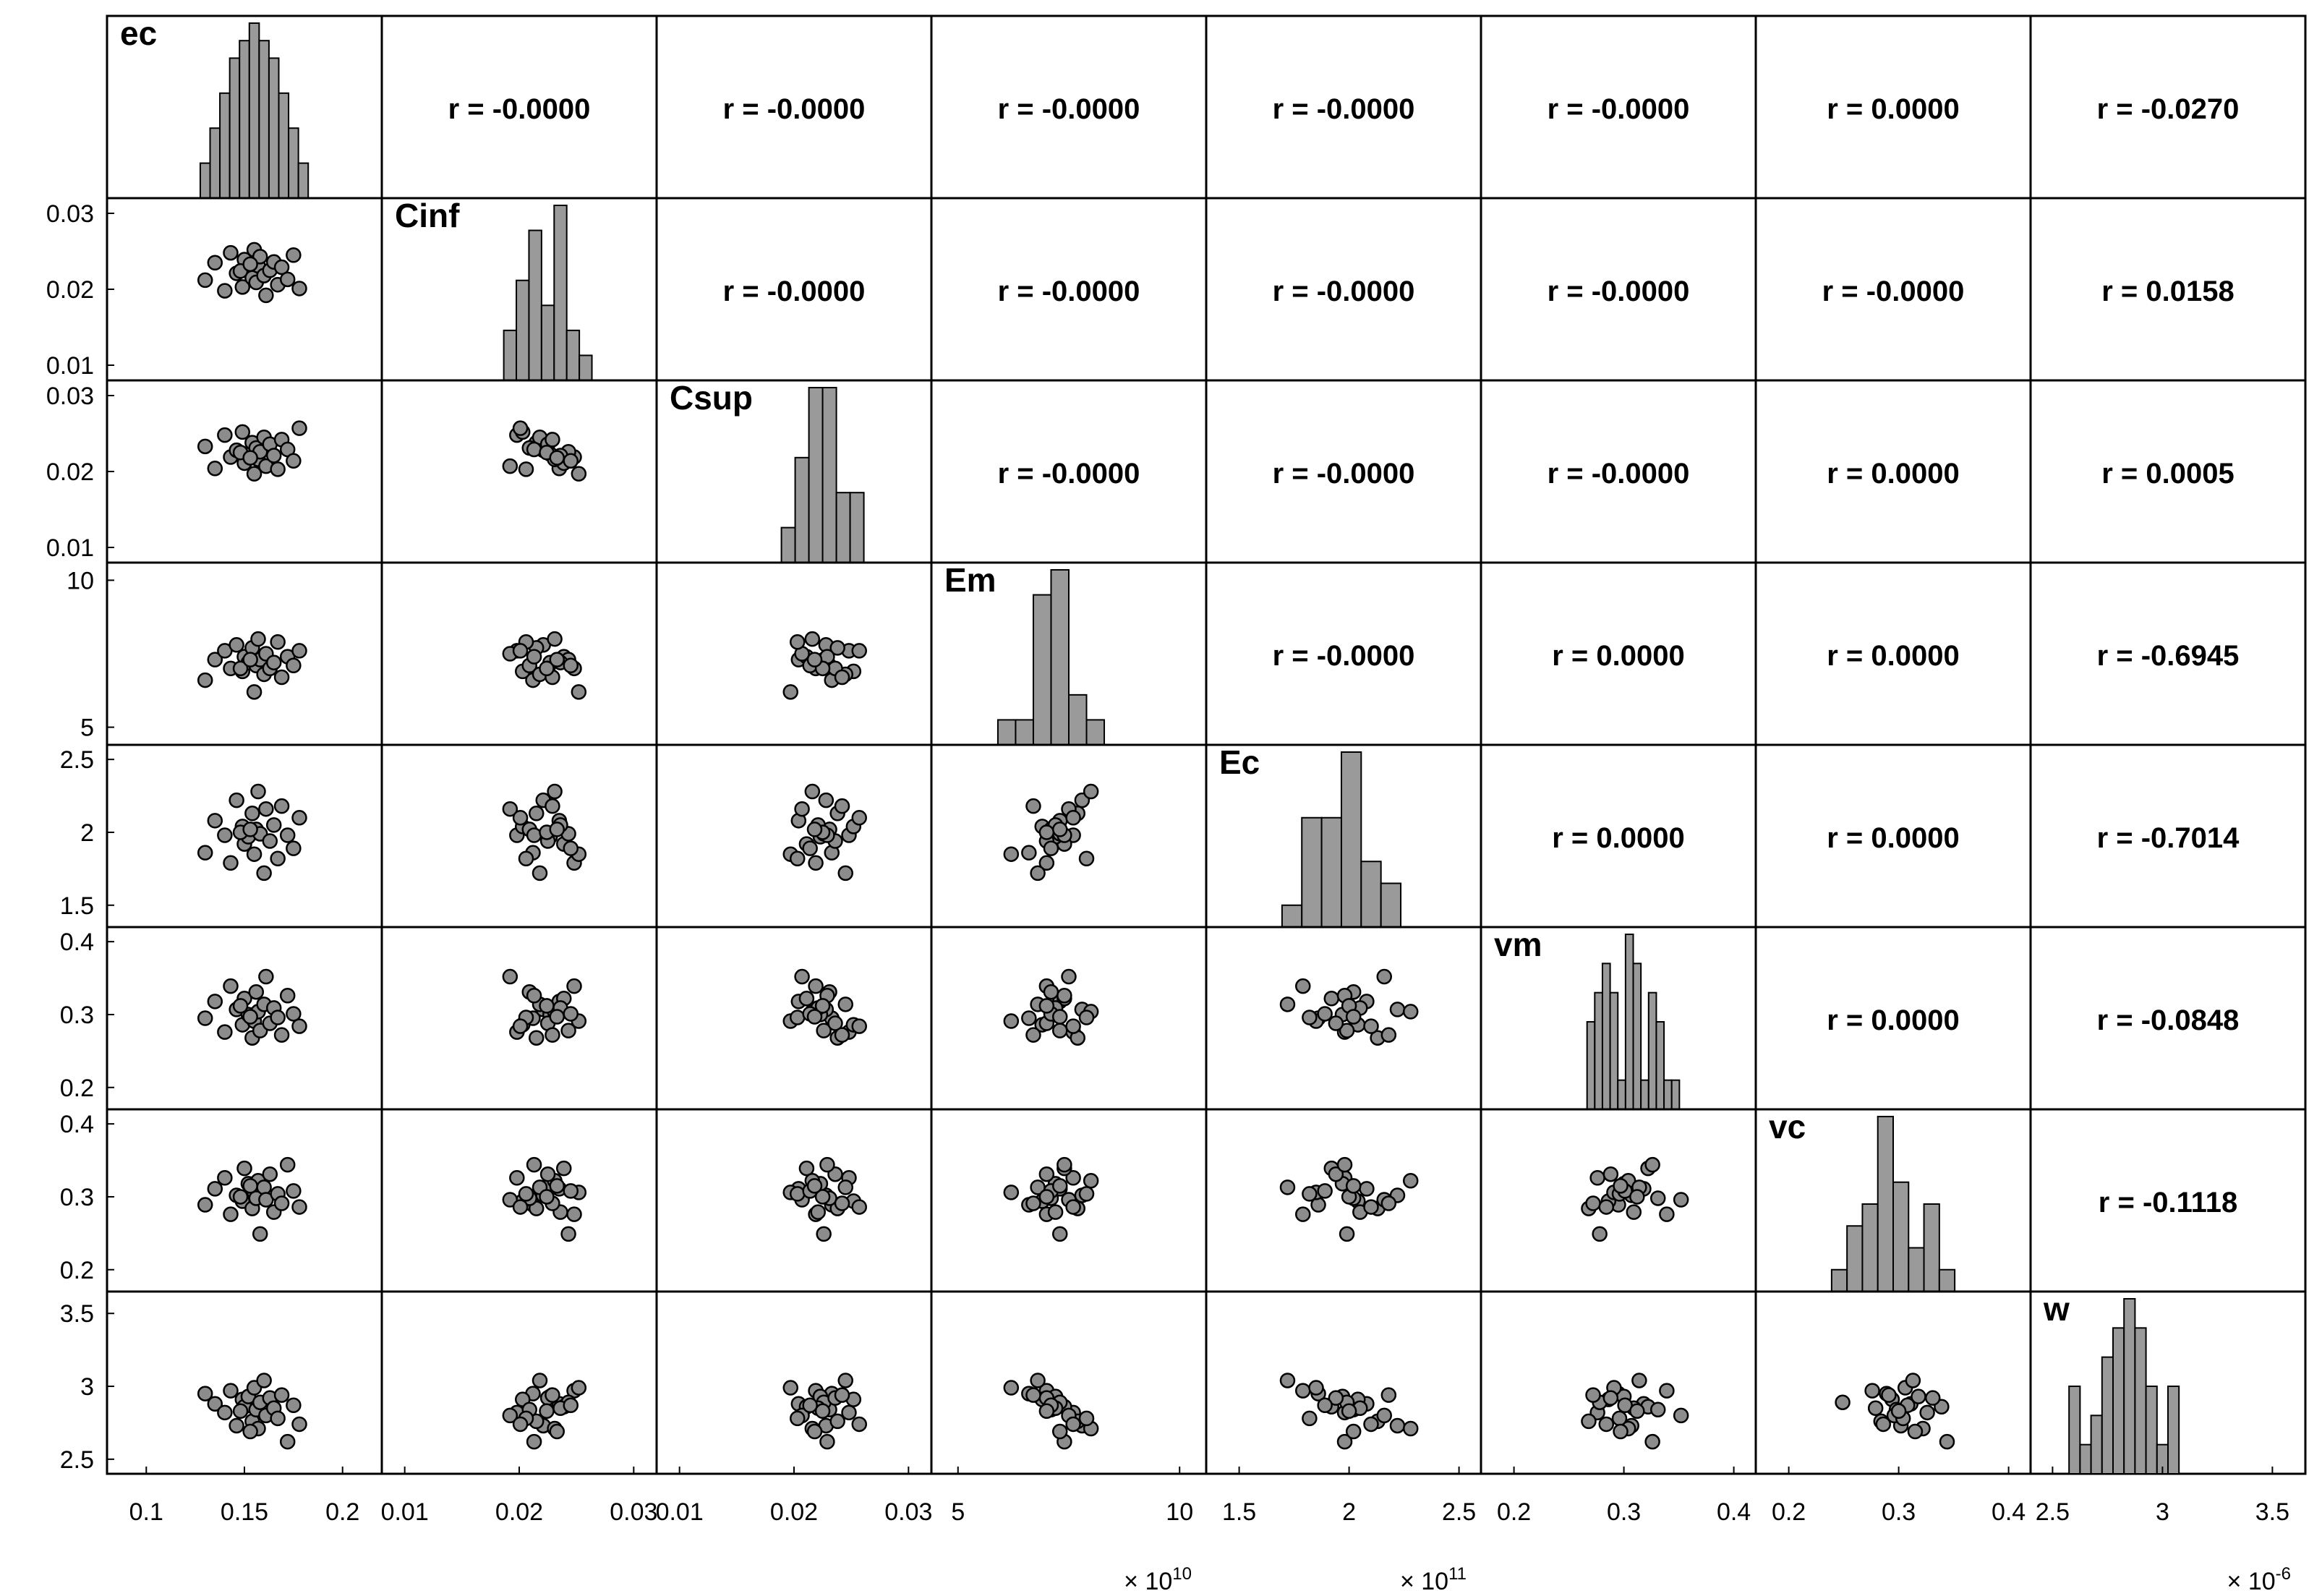 The width and height of the screenshot is (2322, 1596). What do you see at coordinates (77, 906) in the screenshot?
I see `y-tick-label-Ec: 1.5` at bounding box center [77, 906].